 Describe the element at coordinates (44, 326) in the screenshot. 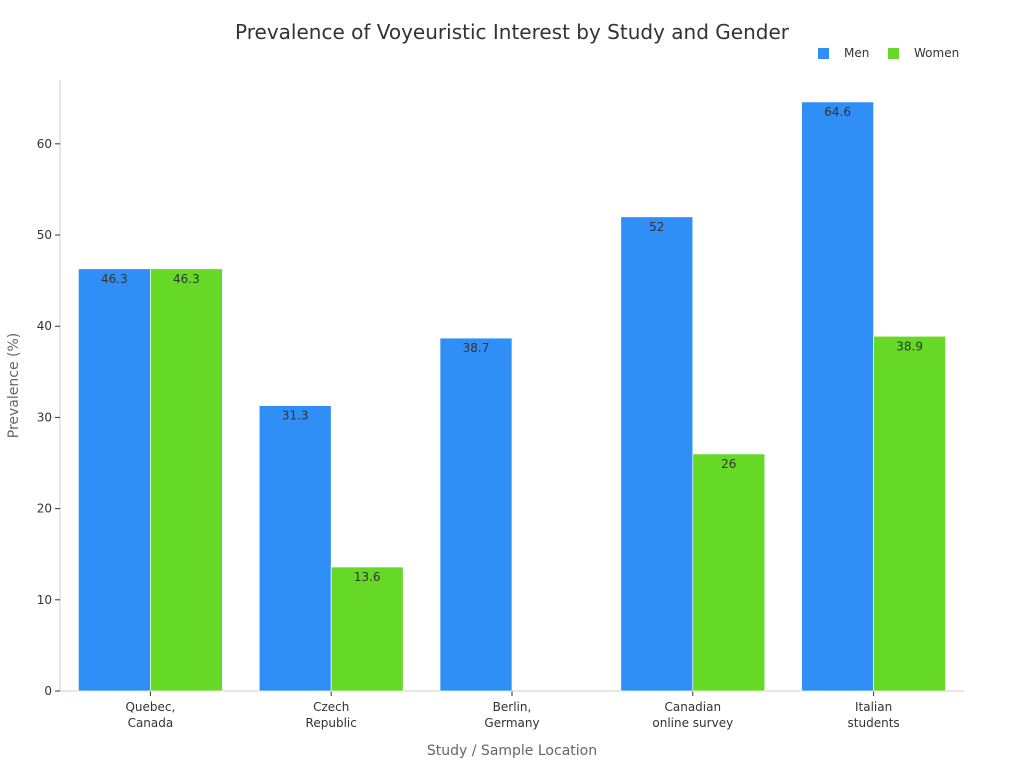

I see `y-tick-label: 40` at that location.